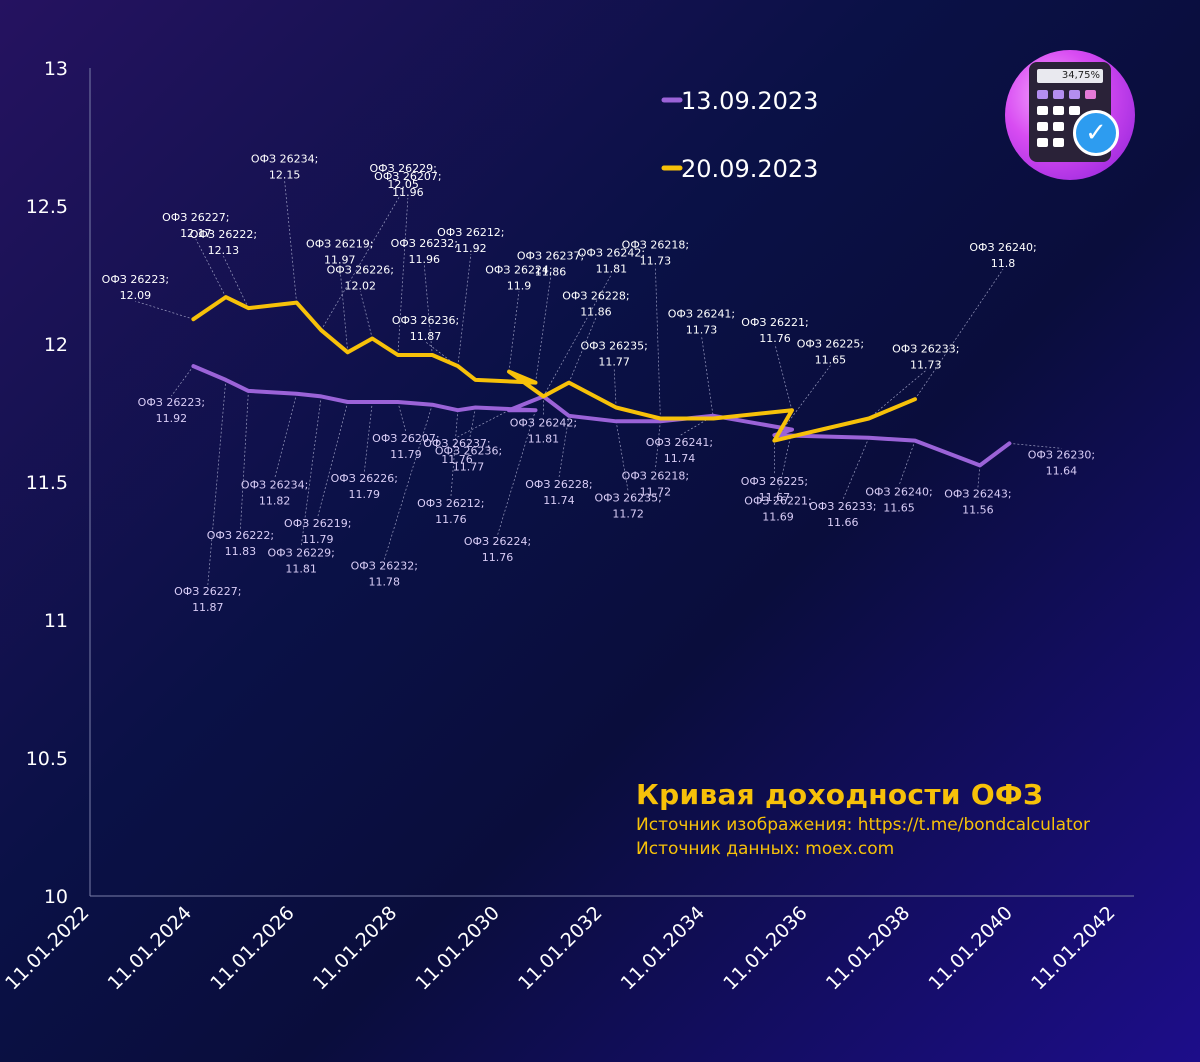 The image size is (1200, 1062). I want to click on y-tick-label: 13, so click(56, 69).